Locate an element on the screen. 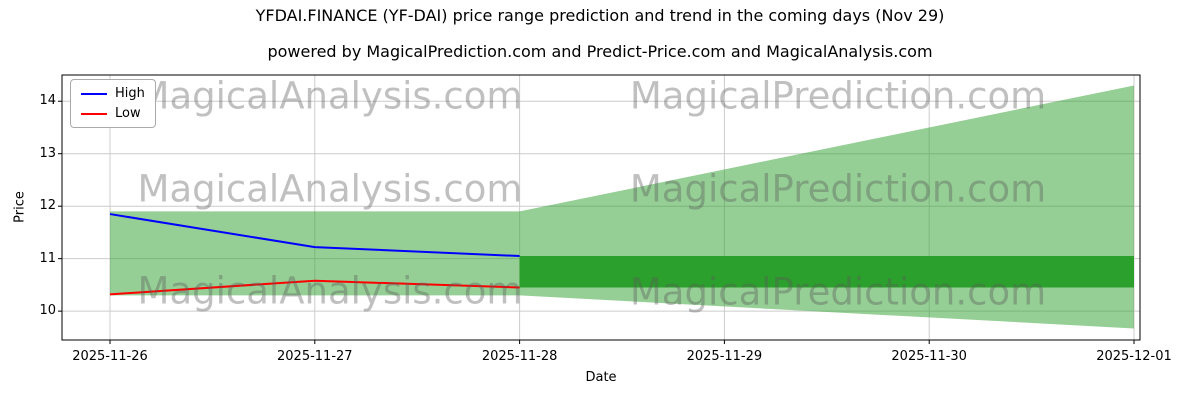 This screenshot has height=400, width=1200. series-line-high is located at coordinates (314, 235).